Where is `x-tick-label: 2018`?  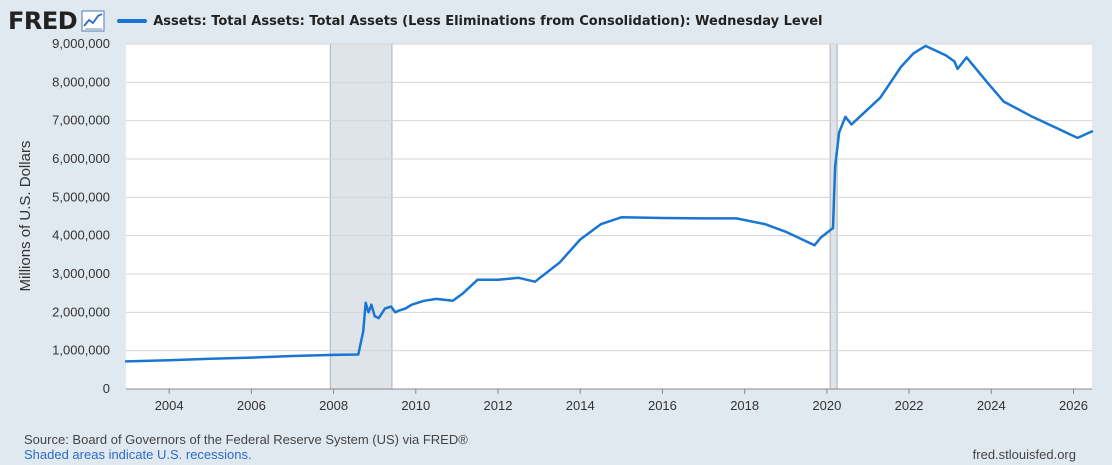
x-tick-label: 2018 is located at coordinates (744, 405).